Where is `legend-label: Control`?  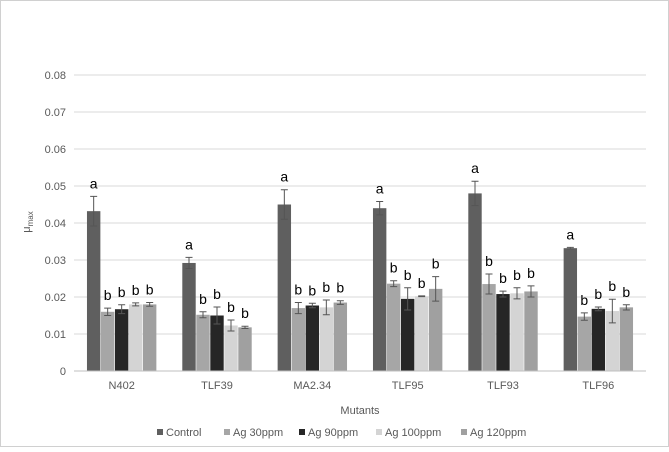
legend-label: Control is located at coordinates (183, 433).